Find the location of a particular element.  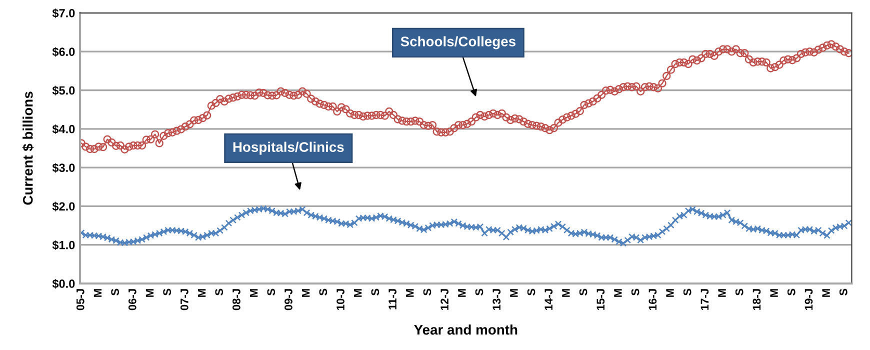

x-tick-label: 18-J is located at coordinates (756, 299).